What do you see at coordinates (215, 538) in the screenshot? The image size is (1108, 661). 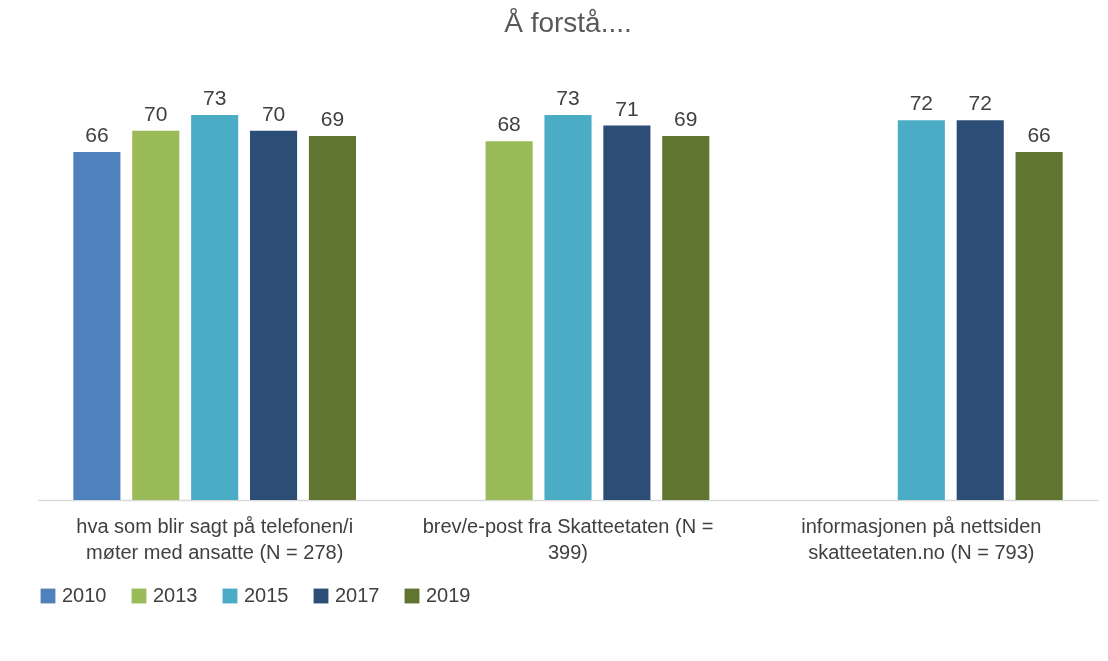 I see `x-tick-label: hva som blir sagt på telefonen/i møter med ansatte (N = 278)` at bounding box center [215, 538].